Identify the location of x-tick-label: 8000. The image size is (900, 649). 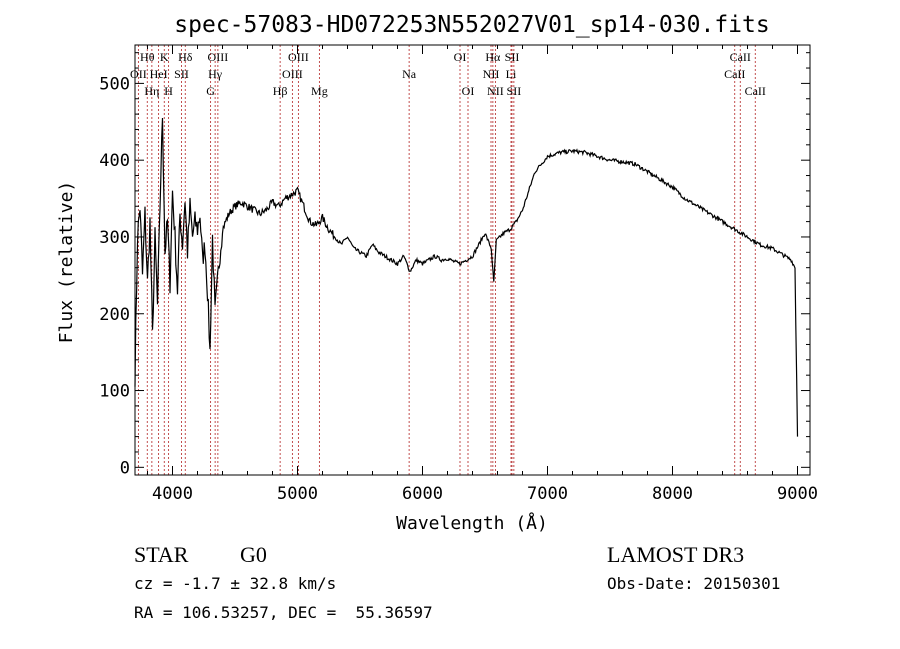
(672, 494).